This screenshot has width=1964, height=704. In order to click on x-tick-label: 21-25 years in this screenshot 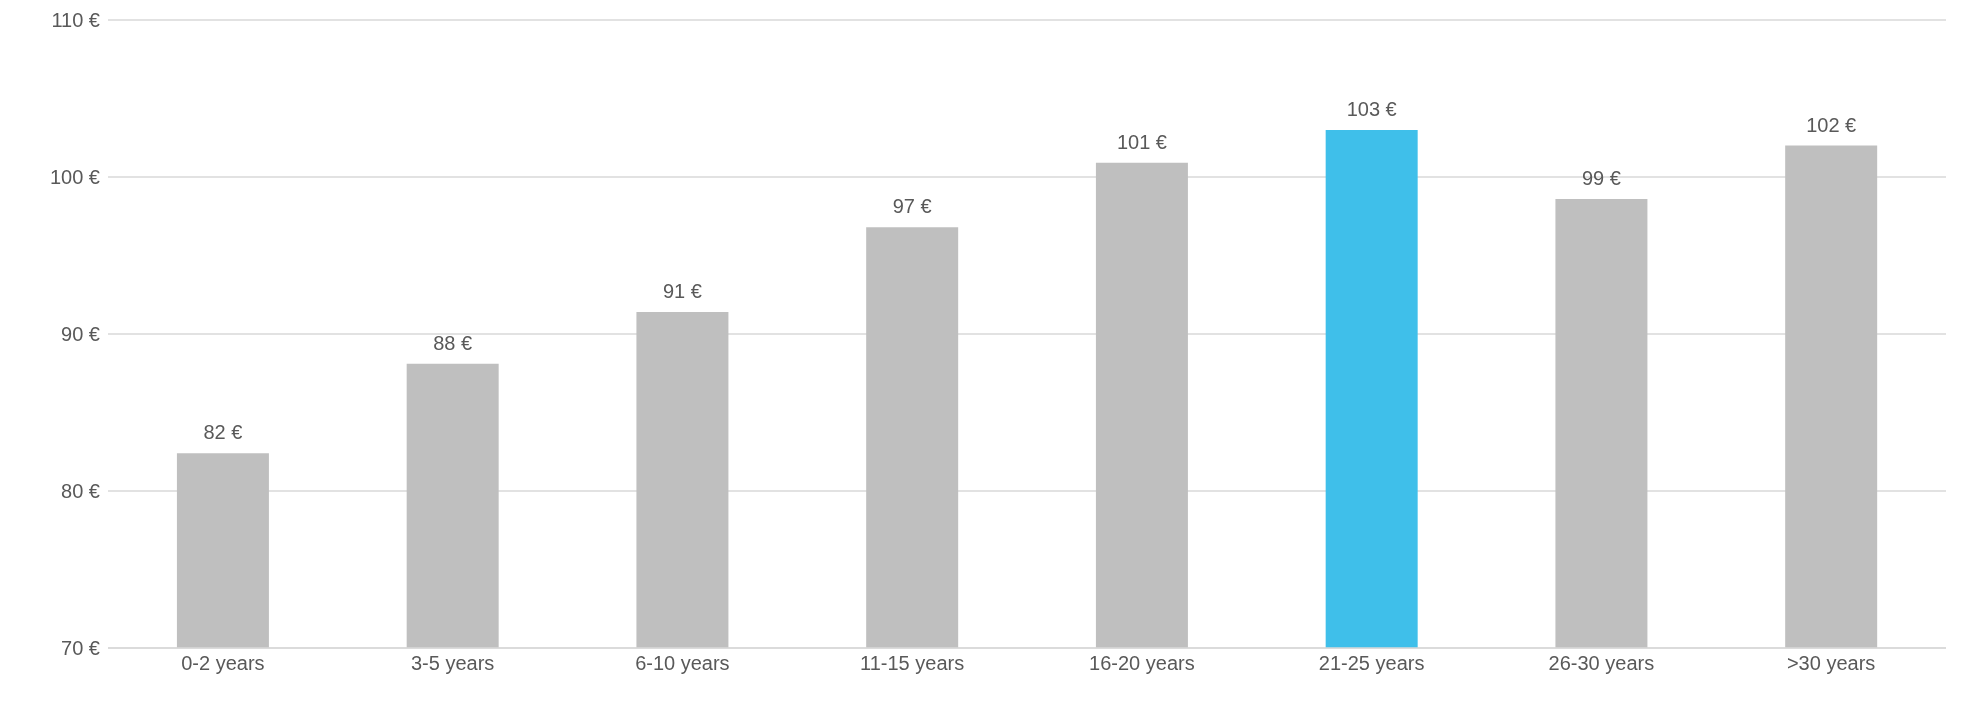, I will do `click(1371, 663)`.